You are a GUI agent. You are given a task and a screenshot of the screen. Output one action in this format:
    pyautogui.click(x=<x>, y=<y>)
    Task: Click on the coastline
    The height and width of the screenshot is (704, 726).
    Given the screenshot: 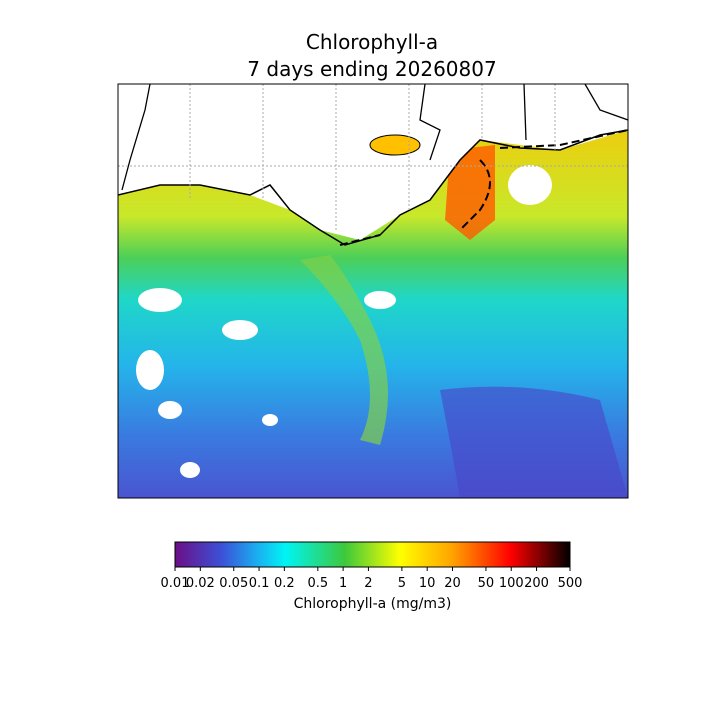 What is the action you would take?
    pyautogui.click(x=136, y=137)
    